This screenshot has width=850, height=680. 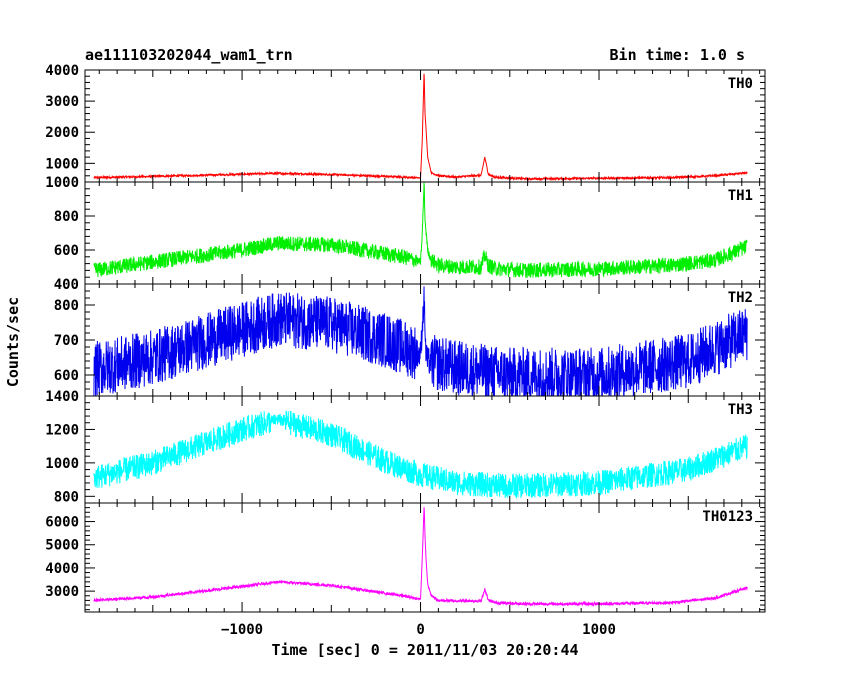 I want to click on chart-title: ae111103202044_wam1_trn, so click(x=189, y=55).